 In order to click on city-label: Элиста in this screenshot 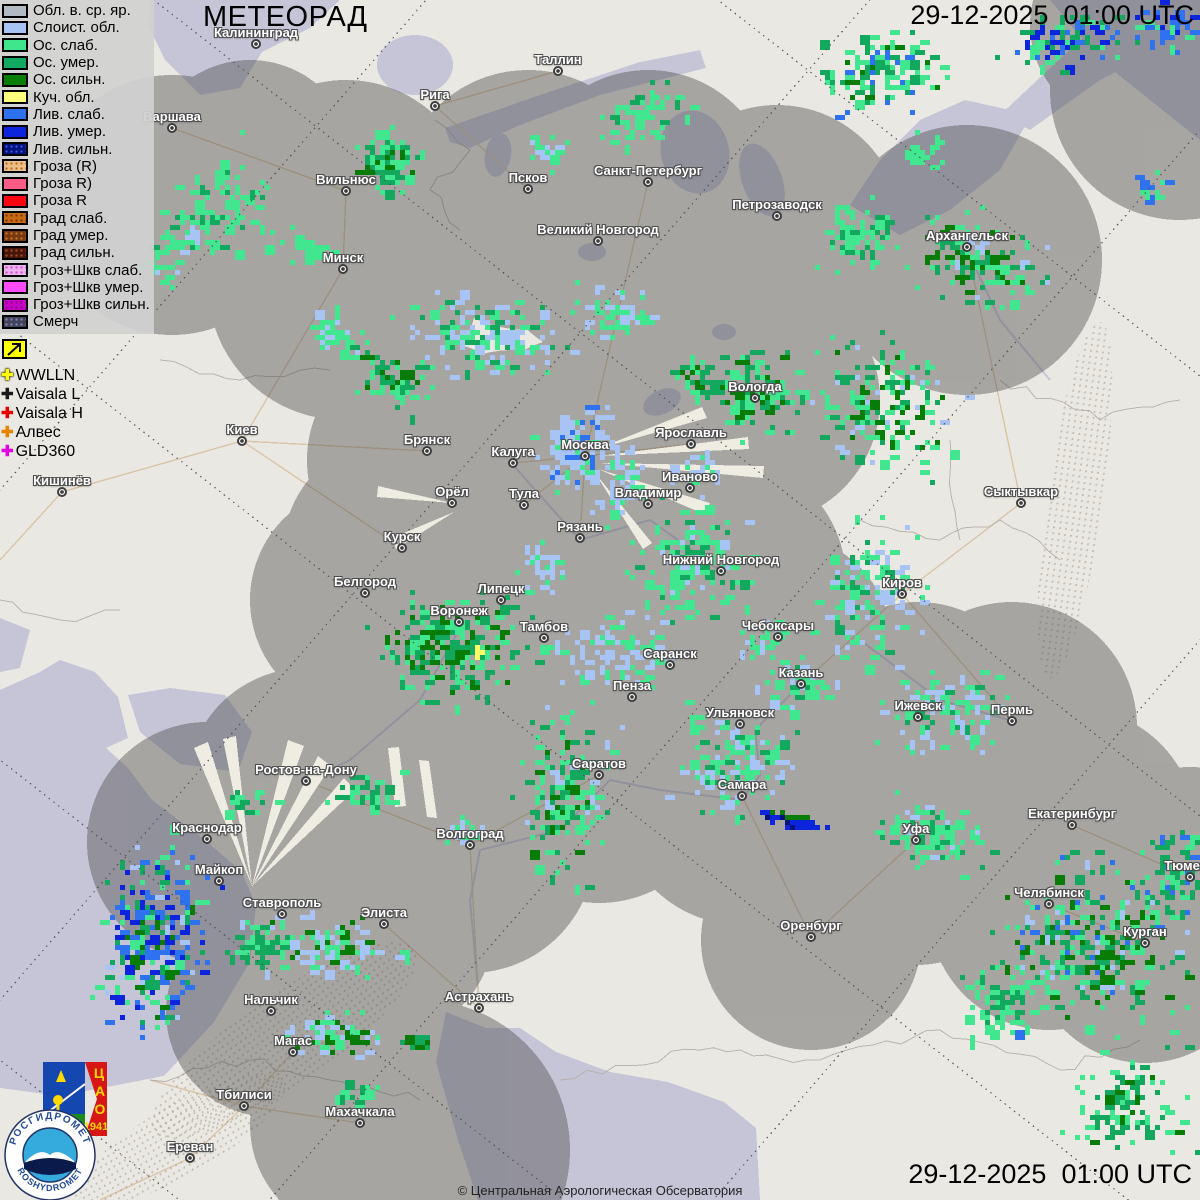, I will do `click(384, 912)`.